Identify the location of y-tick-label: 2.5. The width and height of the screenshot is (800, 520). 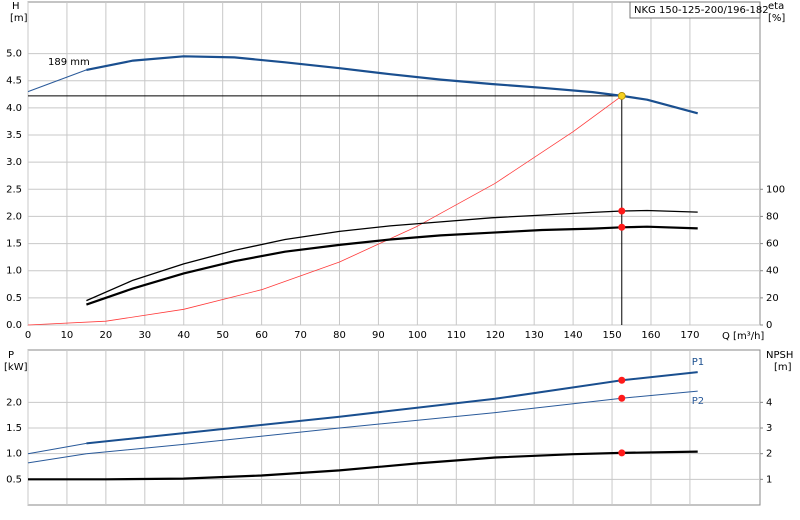
(14, 189).